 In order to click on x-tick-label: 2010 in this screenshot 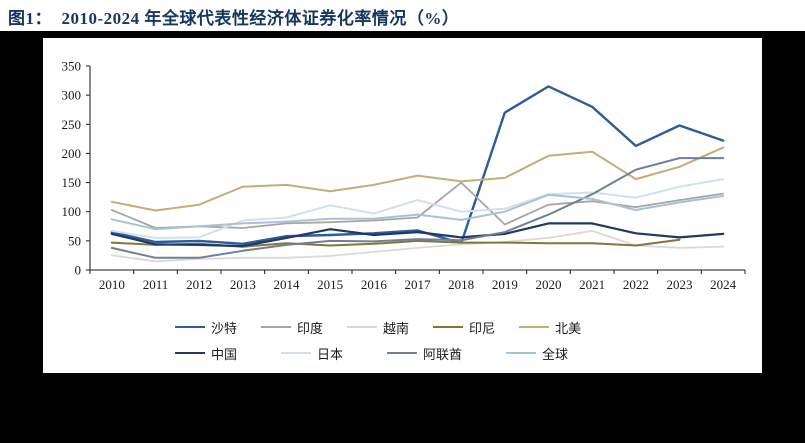, I will do `click(112, 284)`.